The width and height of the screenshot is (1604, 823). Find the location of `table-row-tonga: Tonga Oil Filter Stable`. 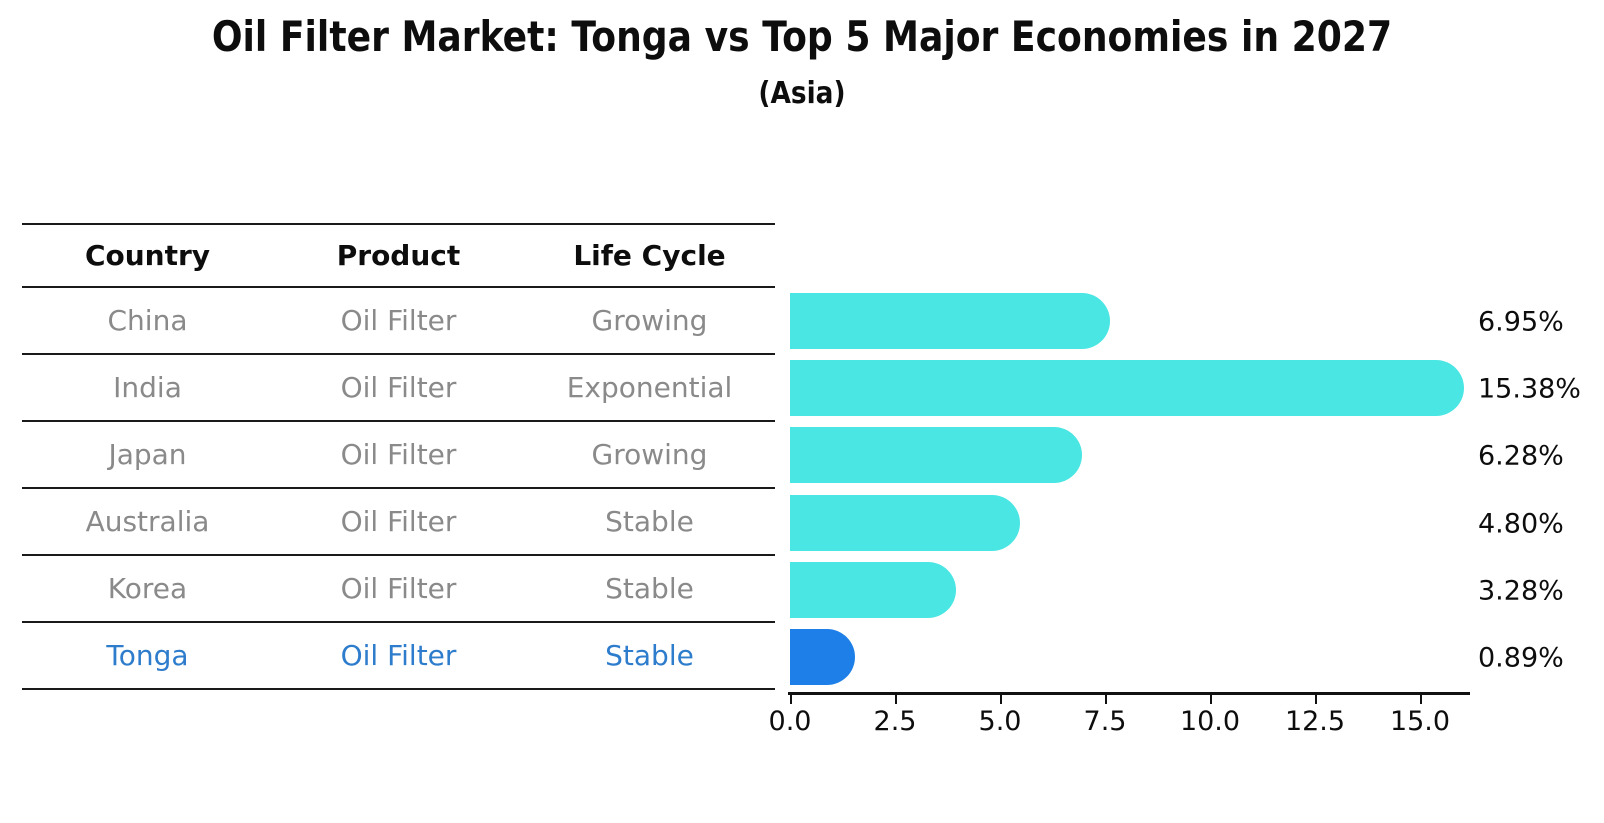

table-row-tonga: Tonga Oil Filter Stable is located at coordinates (398, 656).